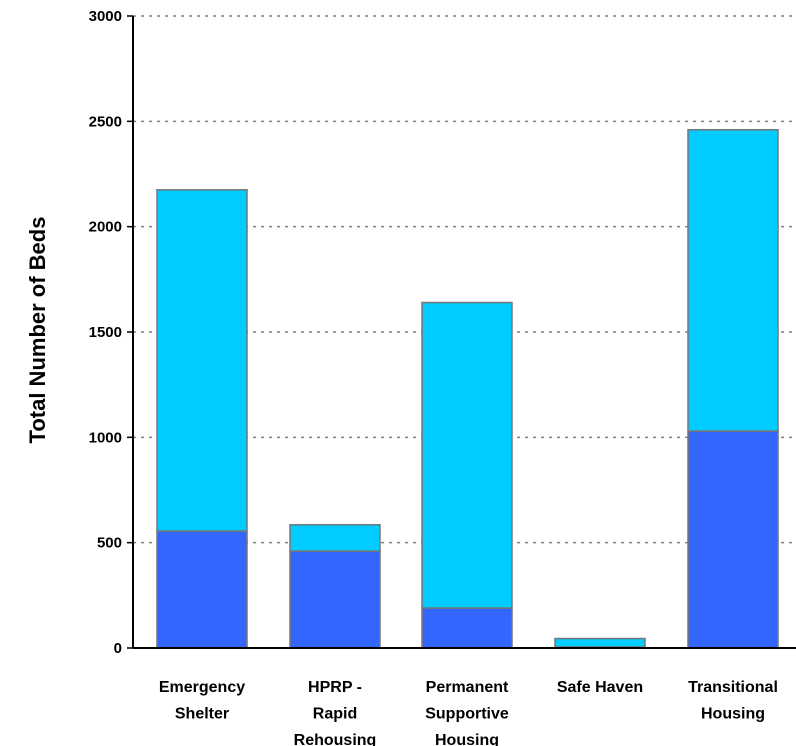 The image size is (796, 746). What do you see at coordinates (105, 227) in the screenshot?
I see `y-tick-label: 2000` at bounding box center [105, 227].